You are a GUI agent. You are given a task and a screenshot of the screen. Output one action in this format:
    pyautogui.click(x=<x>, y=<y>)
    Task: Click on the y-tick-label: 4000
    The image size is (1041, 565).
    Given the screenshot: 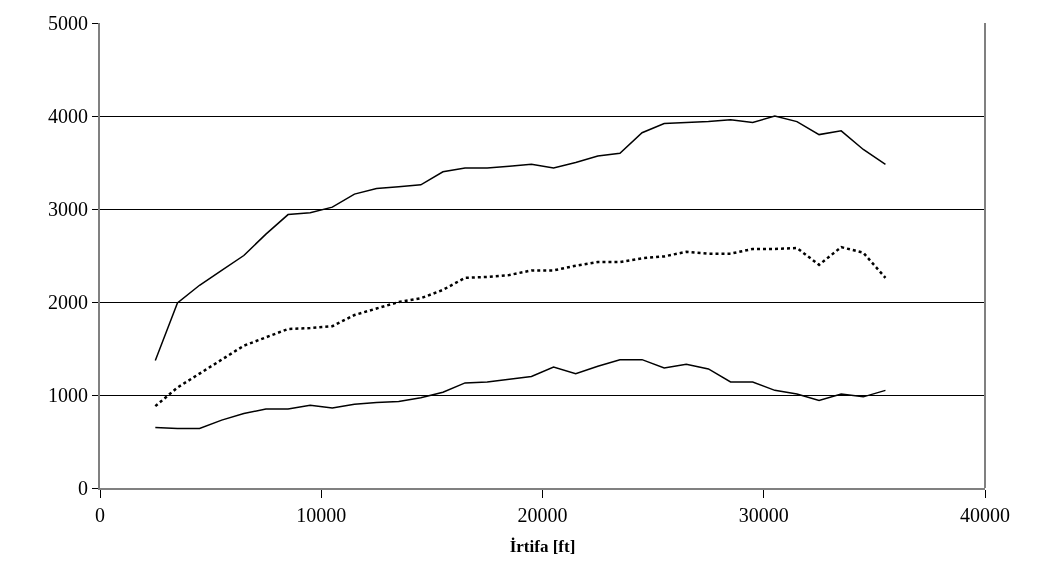 What is the action you would take?
    pyautogui.click(x=68, y=116)
    